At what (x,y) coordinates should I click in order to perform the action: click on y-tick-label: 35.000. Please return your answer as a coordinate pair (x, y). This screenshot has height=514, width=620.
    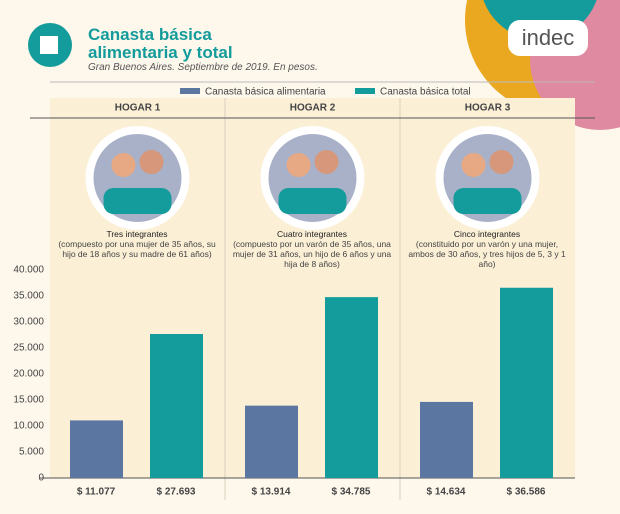
    Looking at the image, I should click on (28, 296).